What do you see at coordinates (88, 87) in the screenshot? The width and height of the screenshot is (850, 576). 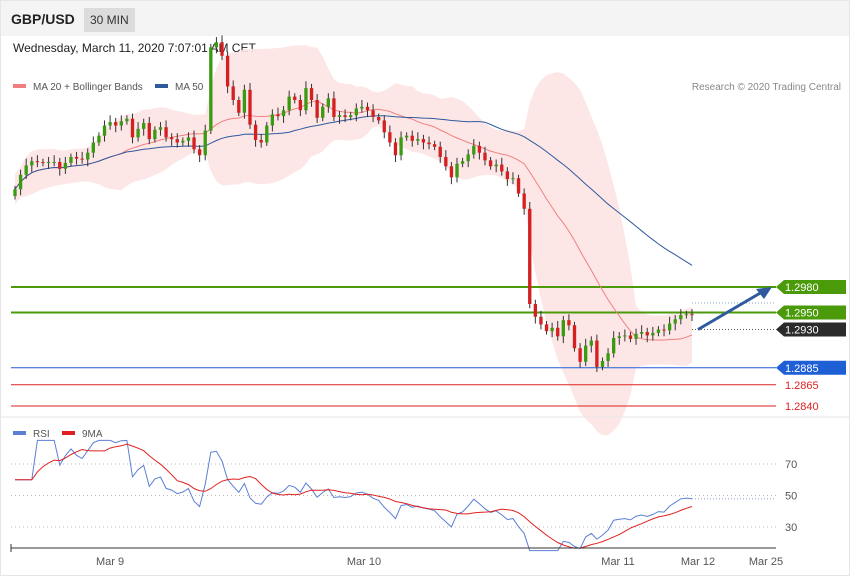 I see `ma20-legend-label: MA 20 + Bollinger Bands` at bounding box center [88, 87].